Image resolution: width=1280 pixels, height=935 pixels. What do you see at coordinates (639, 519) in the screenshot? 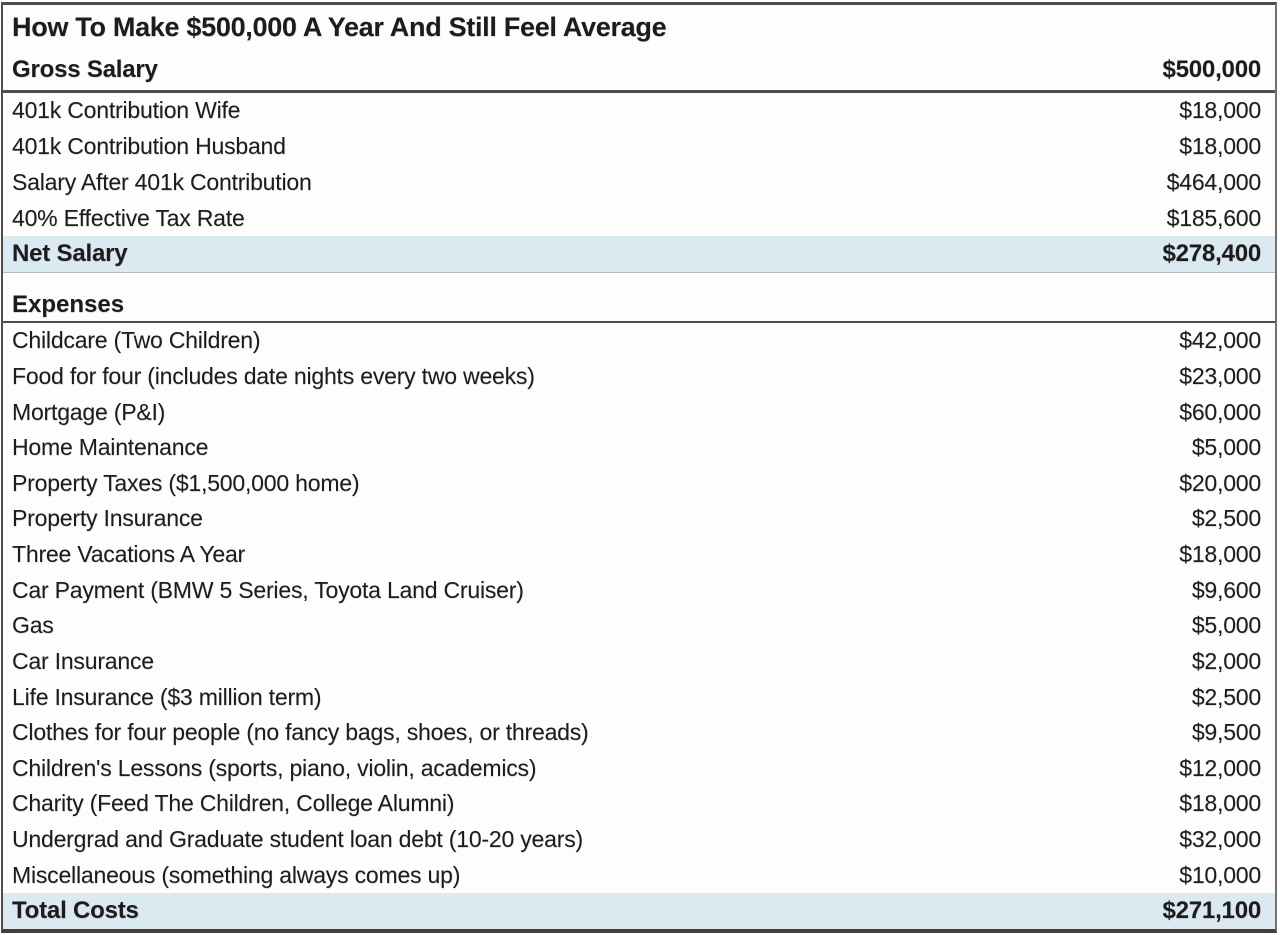
I see `table-row: Property Insurance $2,500` at bounding box center [639, 519].